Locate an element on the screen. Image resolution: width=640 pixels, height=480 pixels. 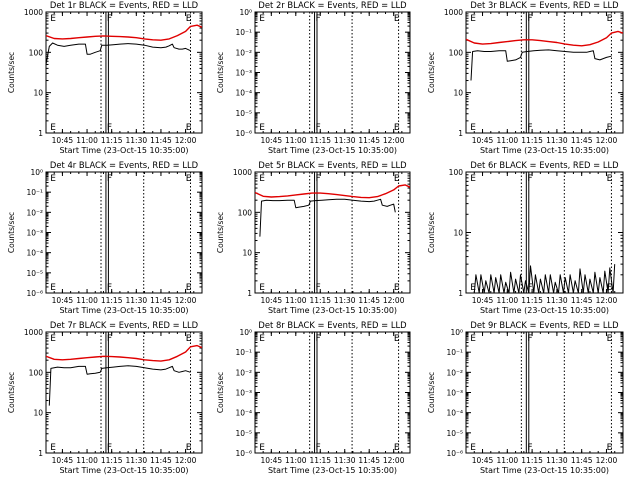
panel-title: Det 3r BLACK = Events, RED = LLD is located at coordinates (544, 5).